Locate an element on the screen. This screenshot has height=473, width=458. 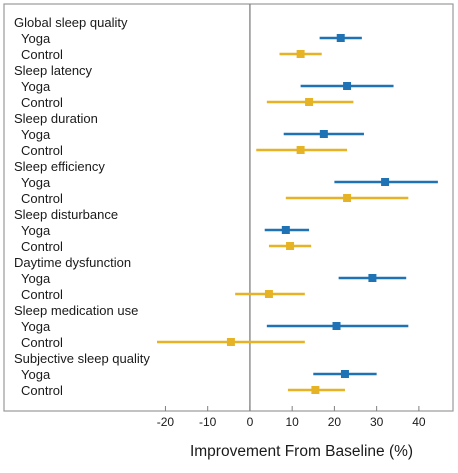
category-label: Global sleep quality is located at coordinates (71, 22).